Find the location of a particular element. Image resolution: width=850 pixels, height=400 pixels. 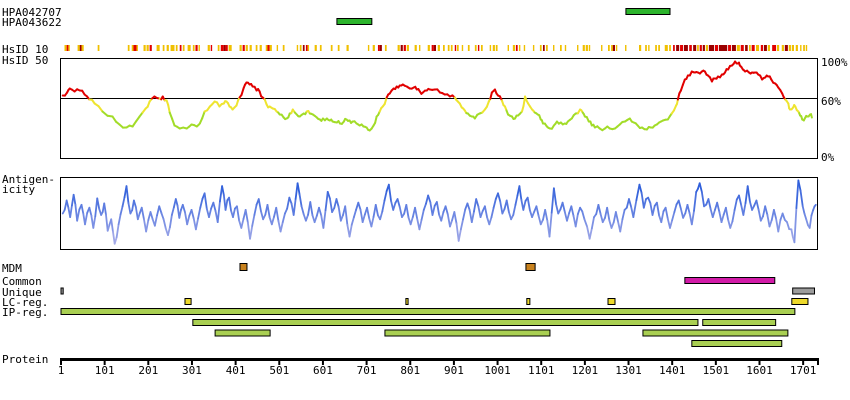

hsid10-track-label: HsID 10 is located at coordinates (25, 49).